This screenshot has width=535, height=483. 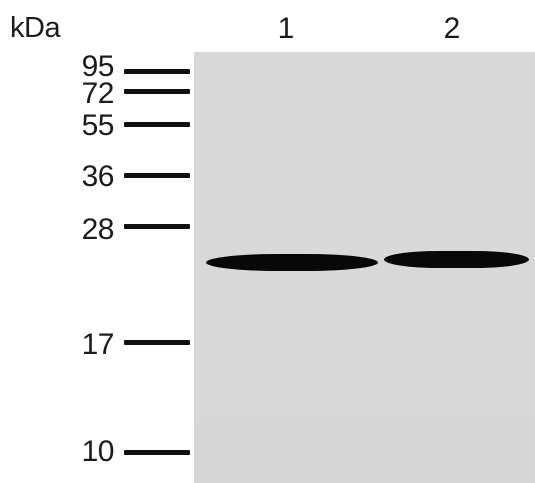 I want to click on marker-label-55: 55, so click(x=98, y=125).